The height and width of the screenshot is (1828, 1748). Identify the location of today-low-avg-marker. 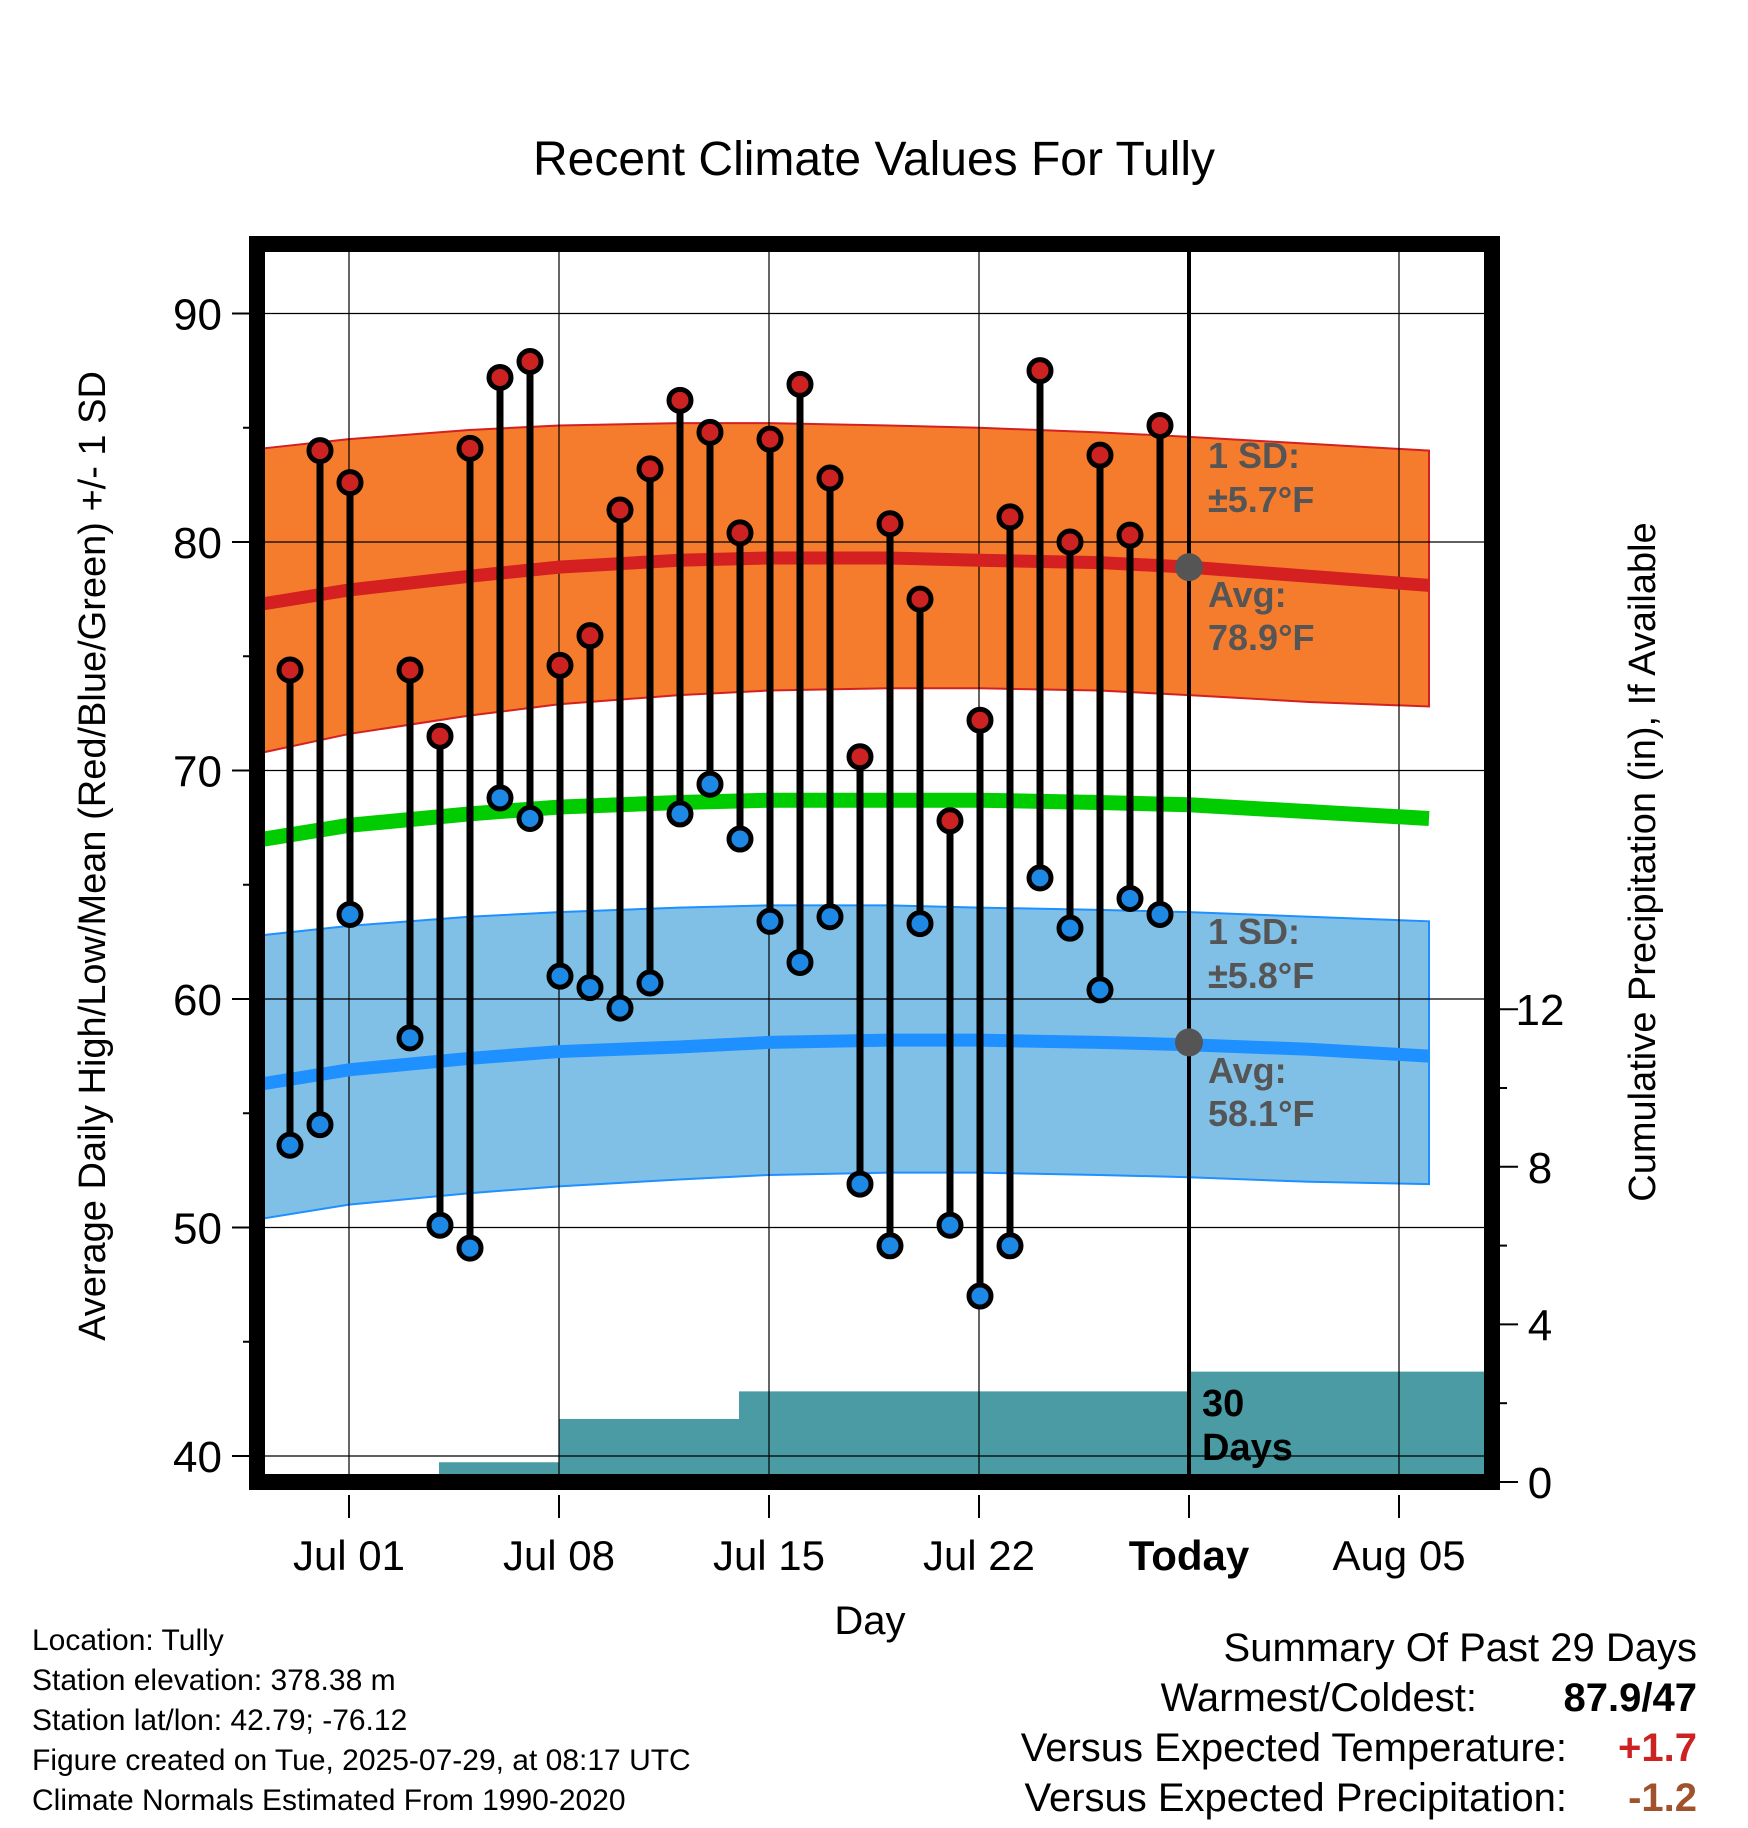
(1189, 1042).